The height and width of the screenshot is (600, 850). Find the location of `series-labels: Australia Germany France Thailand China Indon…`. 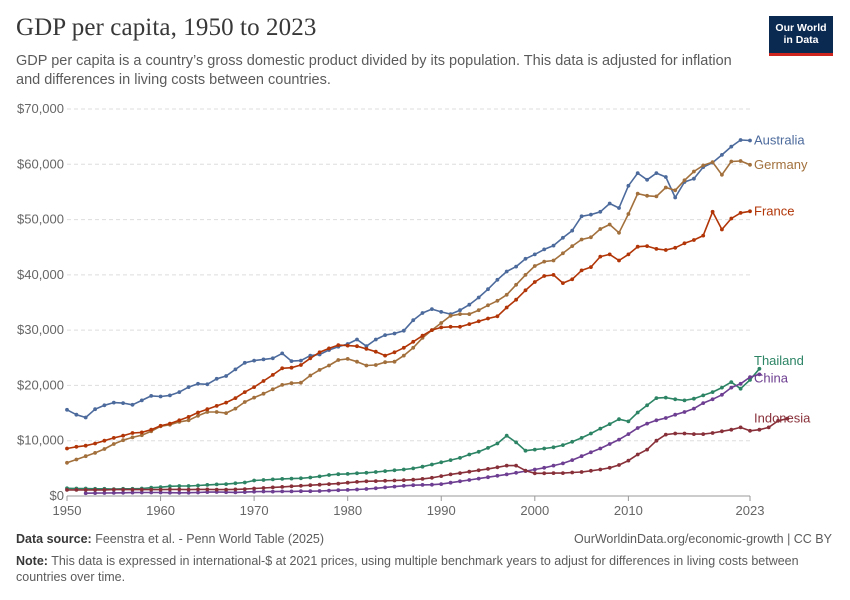

series-labels: Australia Germany France Thailand China Indon… is located at coordinates (782, 279).